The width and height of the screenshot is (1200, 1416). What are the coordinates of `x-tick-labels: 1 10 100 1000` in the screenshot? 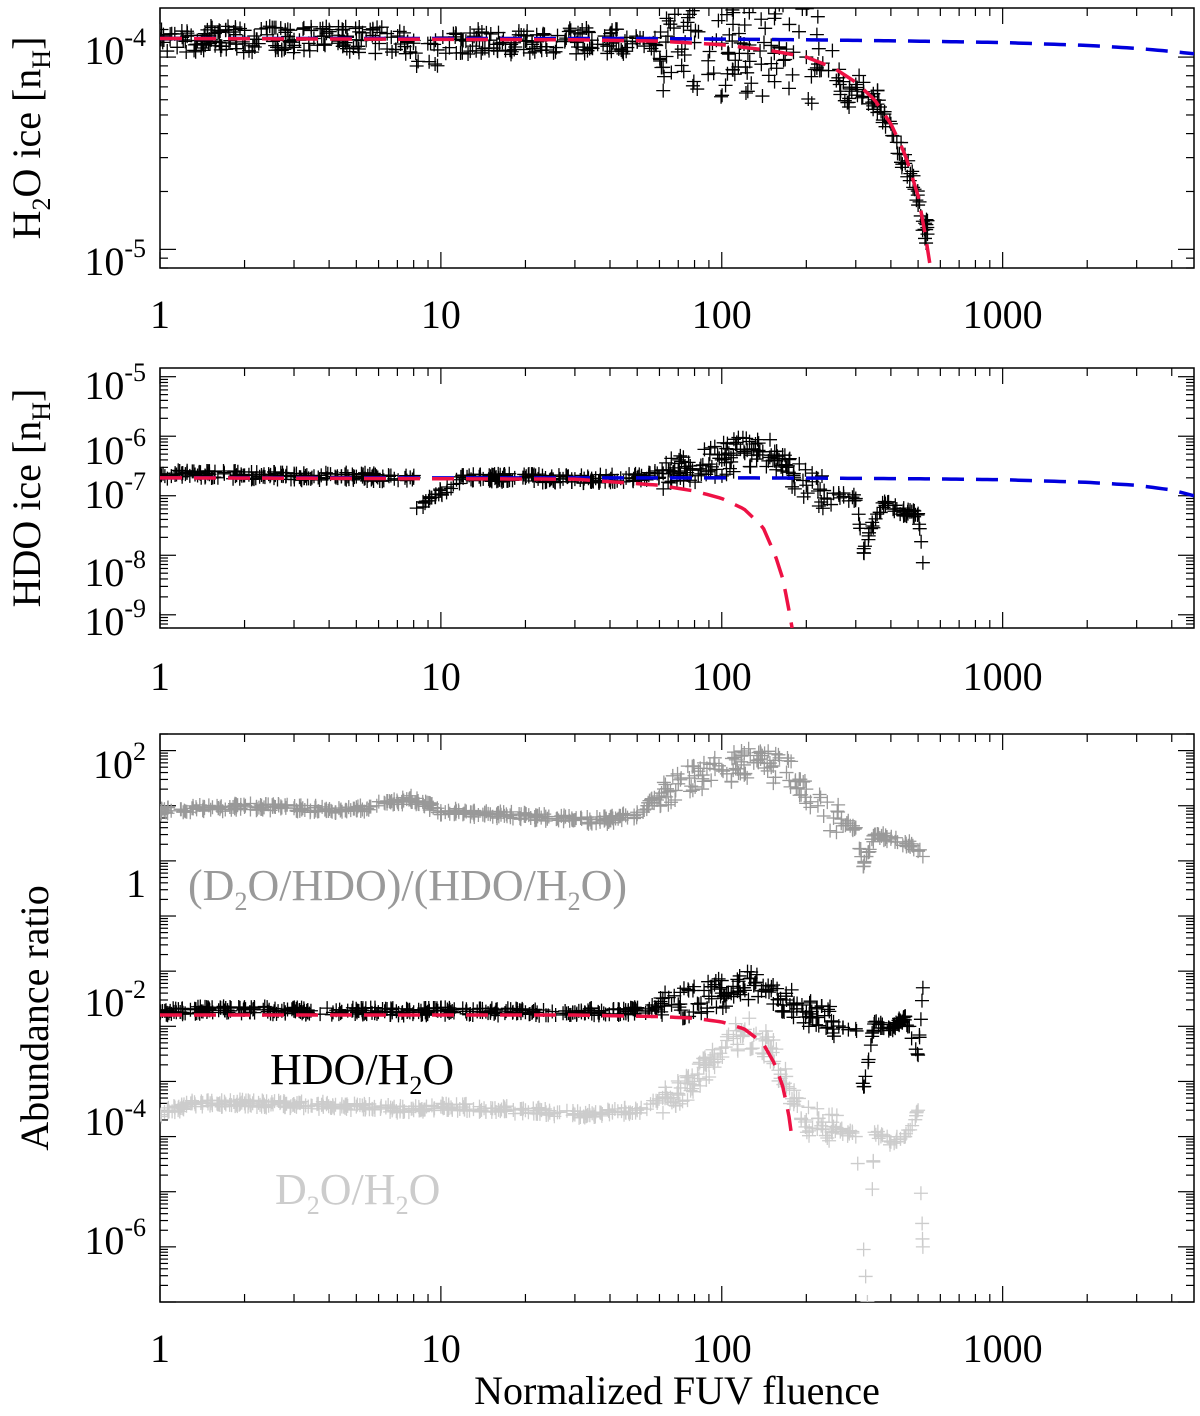 It's located at (596, 676).